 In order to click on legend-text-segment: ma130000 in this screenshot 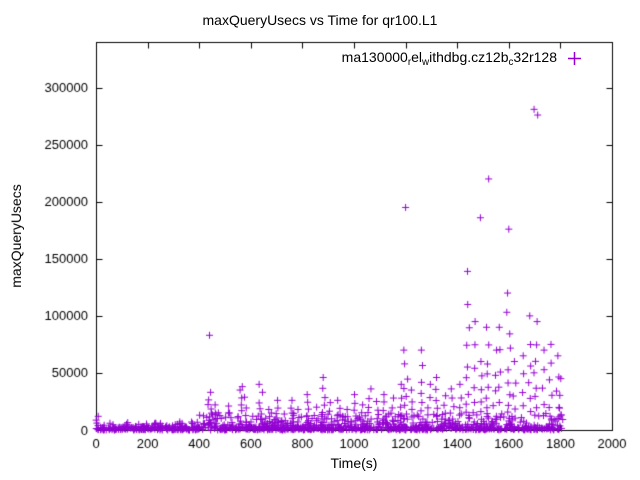, I will do `click(374, 57)`.